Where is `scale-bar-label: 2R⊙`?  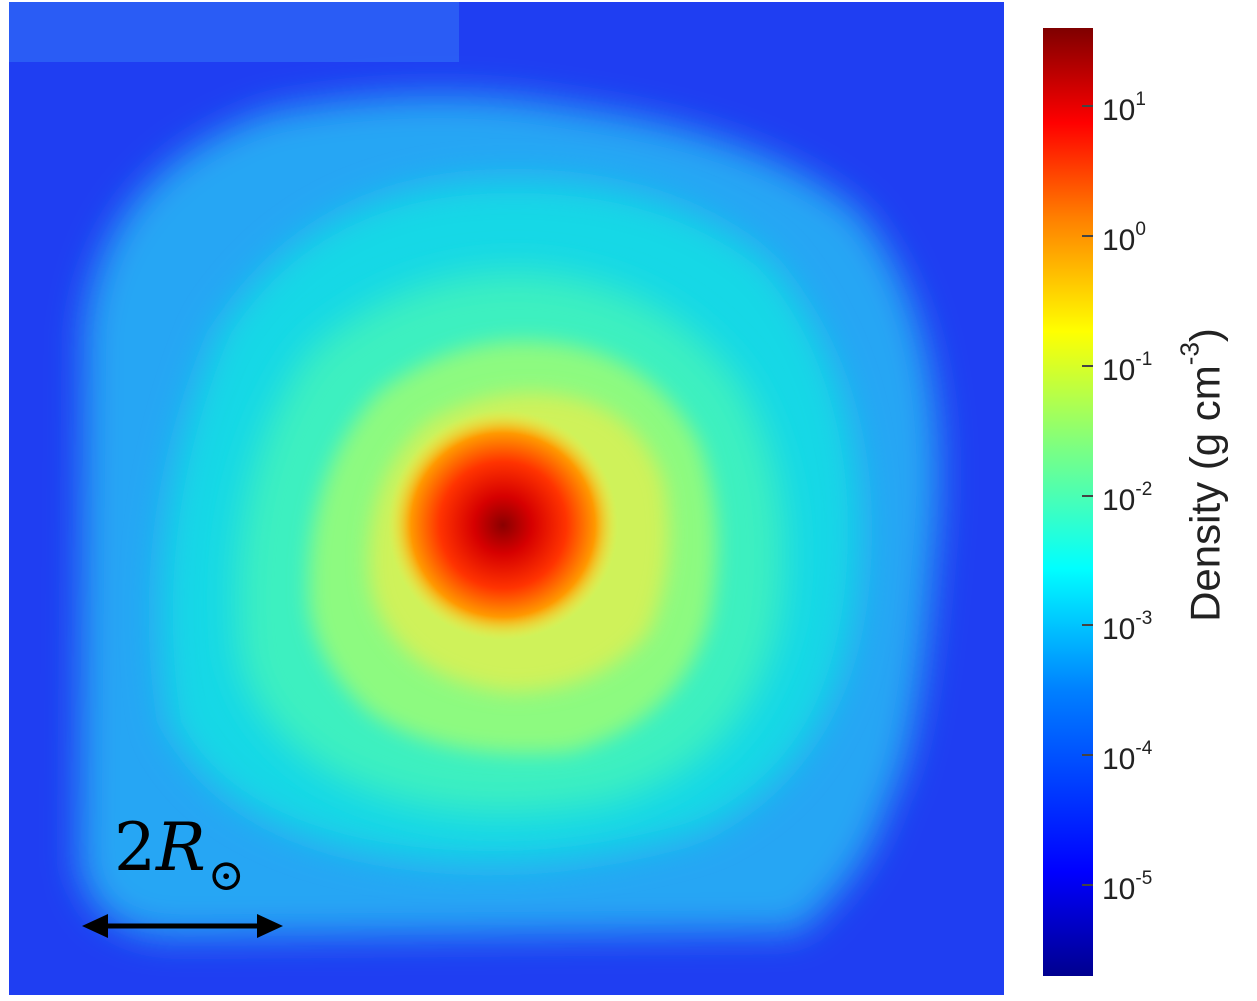
scale-bar-label: 2R⊙ is located at coordinates (179, 854).